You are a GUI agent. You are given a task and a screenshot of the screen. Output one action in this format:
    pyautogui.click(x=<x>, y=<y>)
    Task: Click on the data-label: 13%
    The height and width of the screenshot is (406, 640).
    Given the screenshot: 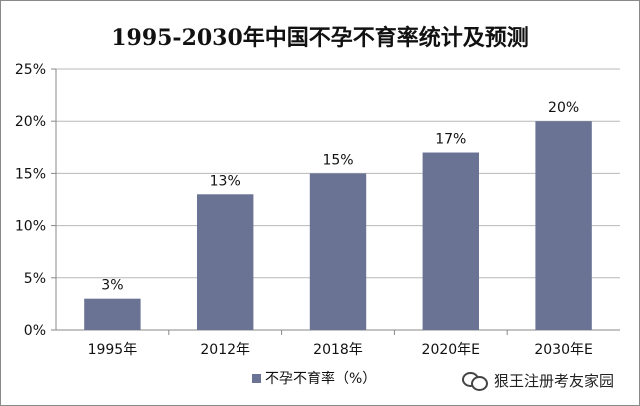 What is the action you would take?
    pyautogui.click(x=225, y=181)
    